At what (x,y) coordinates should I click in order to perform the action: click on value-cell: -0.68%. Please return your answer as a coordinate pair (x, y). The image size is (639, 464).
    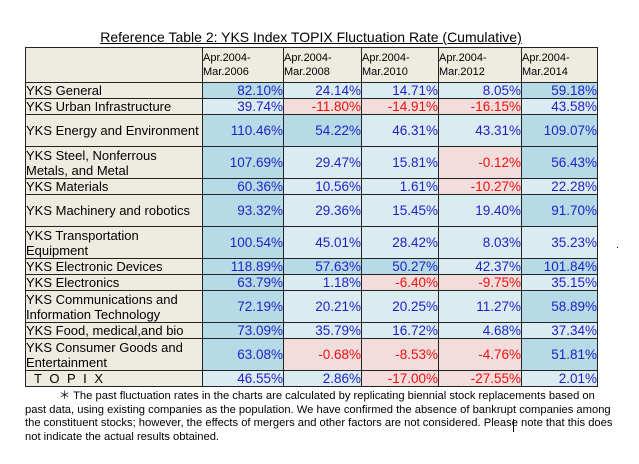
    Looking at the image, I should click on (322, 354).